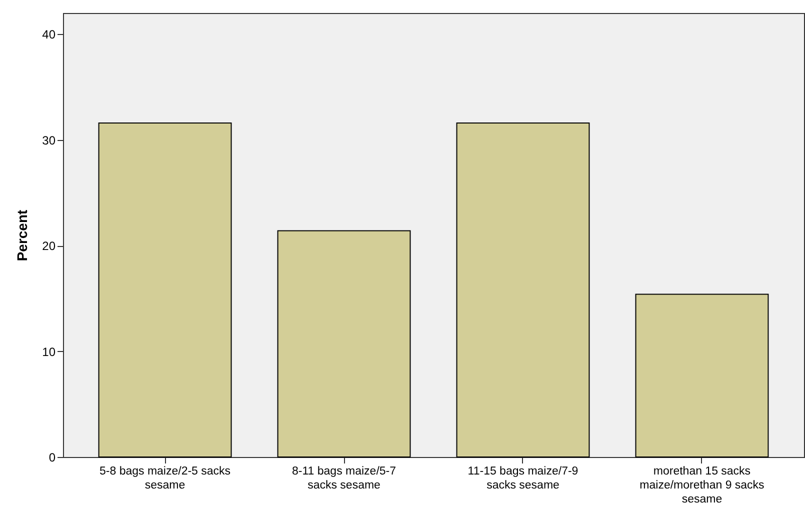 The image size is (805, 508). Describe the element at coordinates (49, 351) in the screenshot. I see `y-tick-label: 10` at that location.